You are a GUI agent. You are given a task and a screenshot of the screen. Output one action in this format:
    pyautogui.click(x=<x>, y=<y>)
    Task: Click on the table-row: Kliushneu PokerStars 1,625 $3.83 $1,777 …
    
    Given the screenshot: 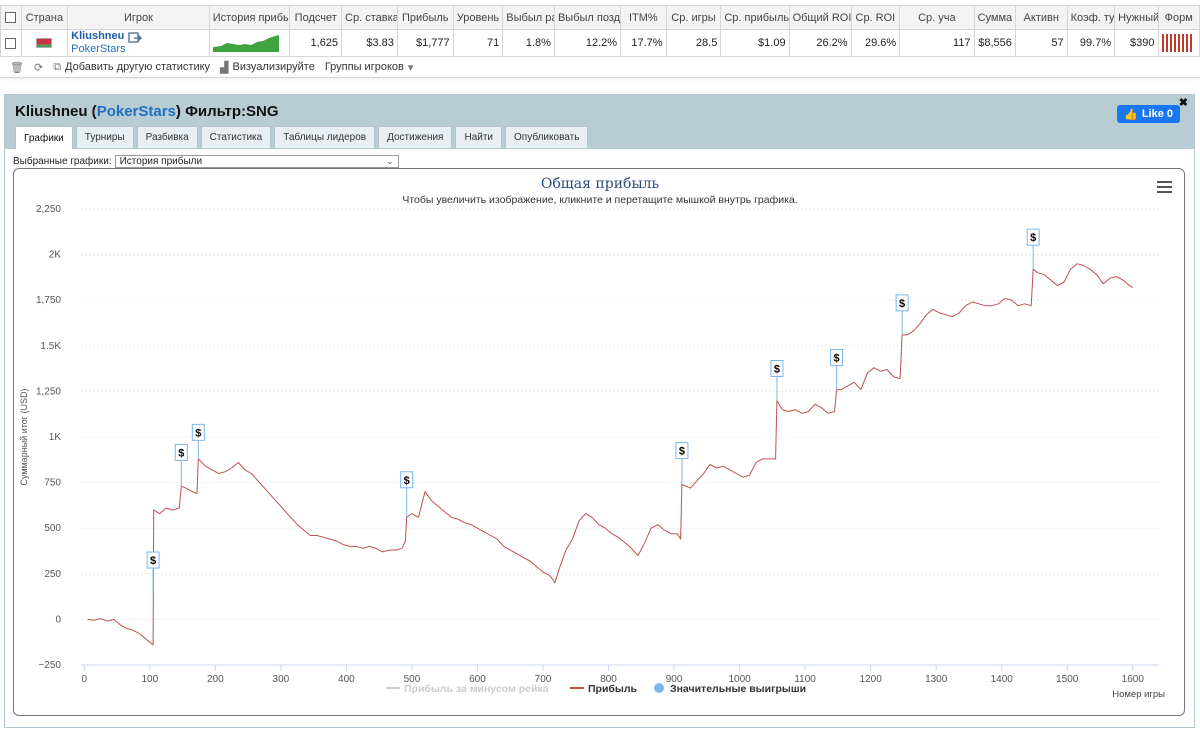 What is the action you would take?
    pyautogui.click(x=600, y=43)
    